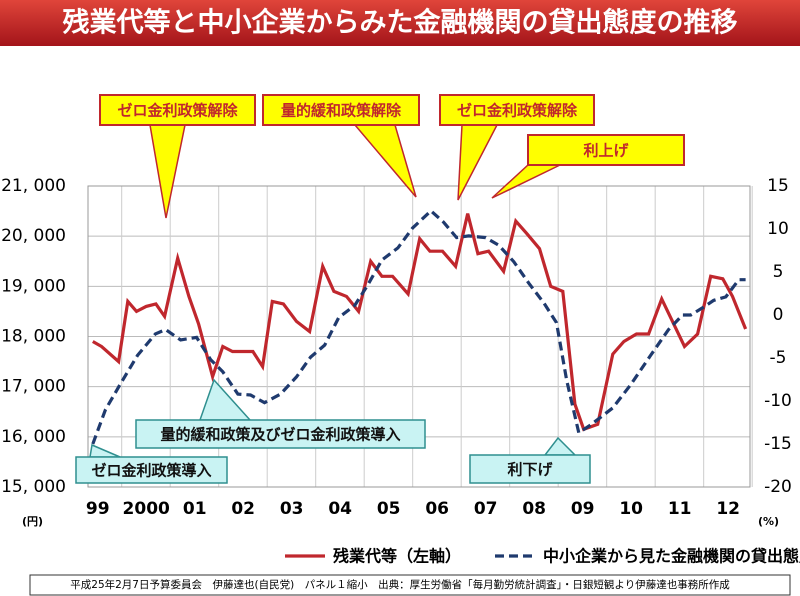  Describe the element at coordinates (33, 487) in the screenshot. I see `y-tick-label: 15, 000` at that location.